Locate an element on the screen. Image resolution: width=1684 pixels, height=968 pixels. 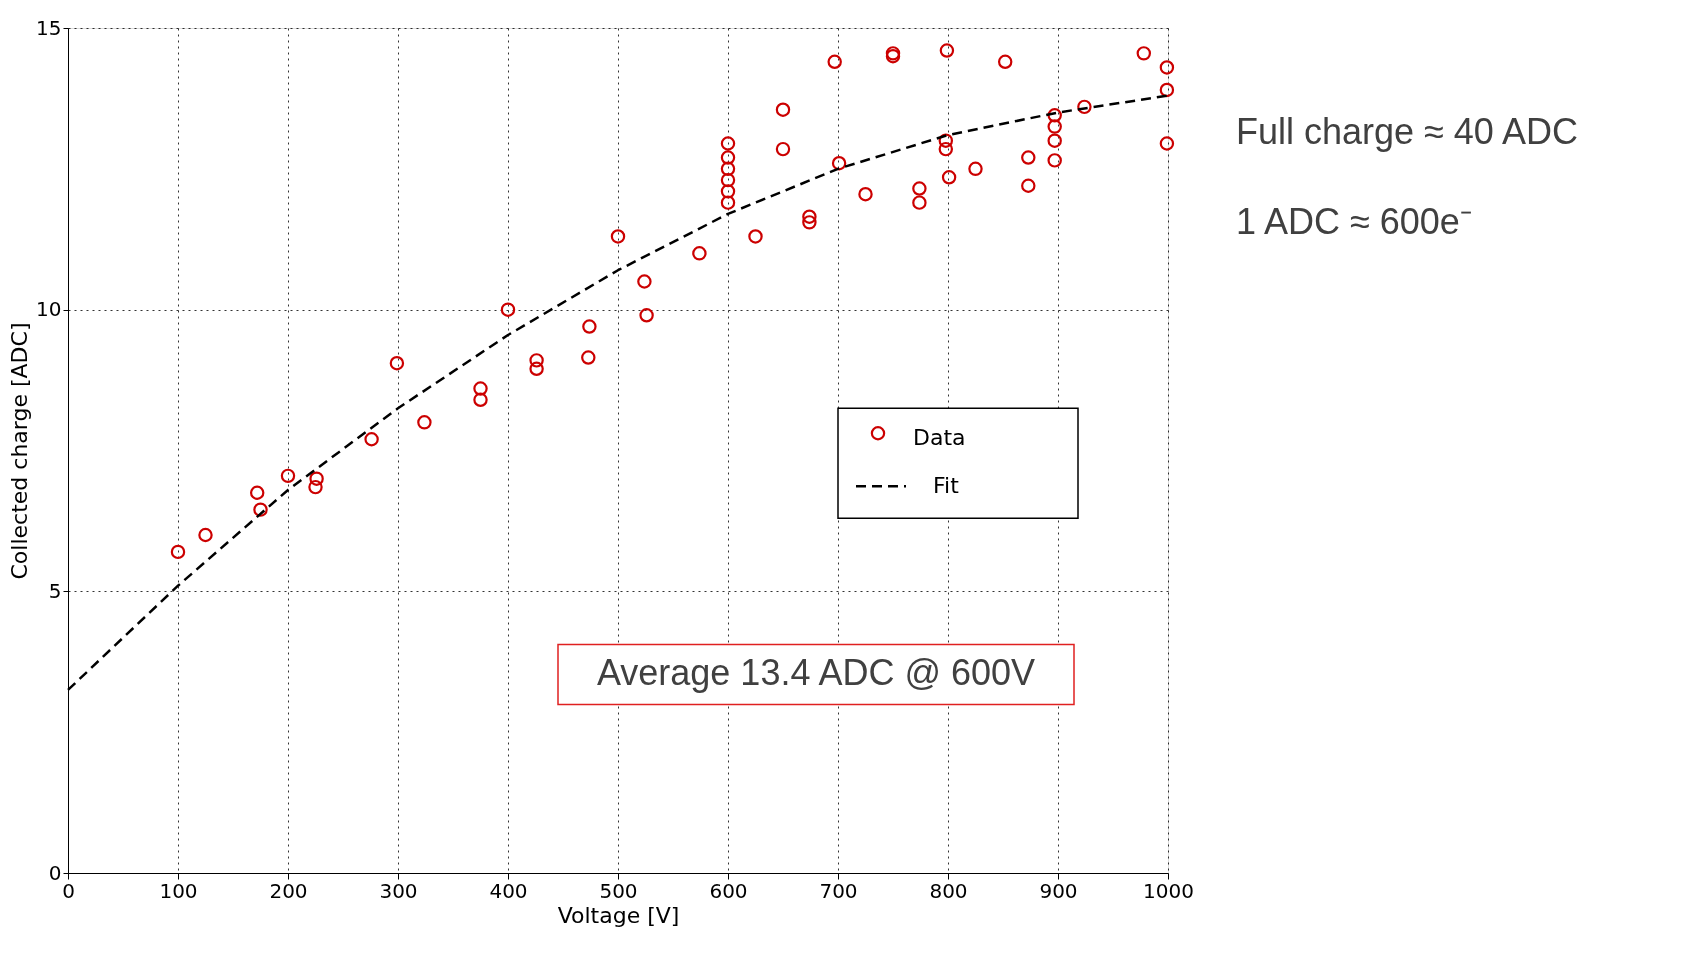
y-tick-label: 15 is located at coordinates (49, 27).